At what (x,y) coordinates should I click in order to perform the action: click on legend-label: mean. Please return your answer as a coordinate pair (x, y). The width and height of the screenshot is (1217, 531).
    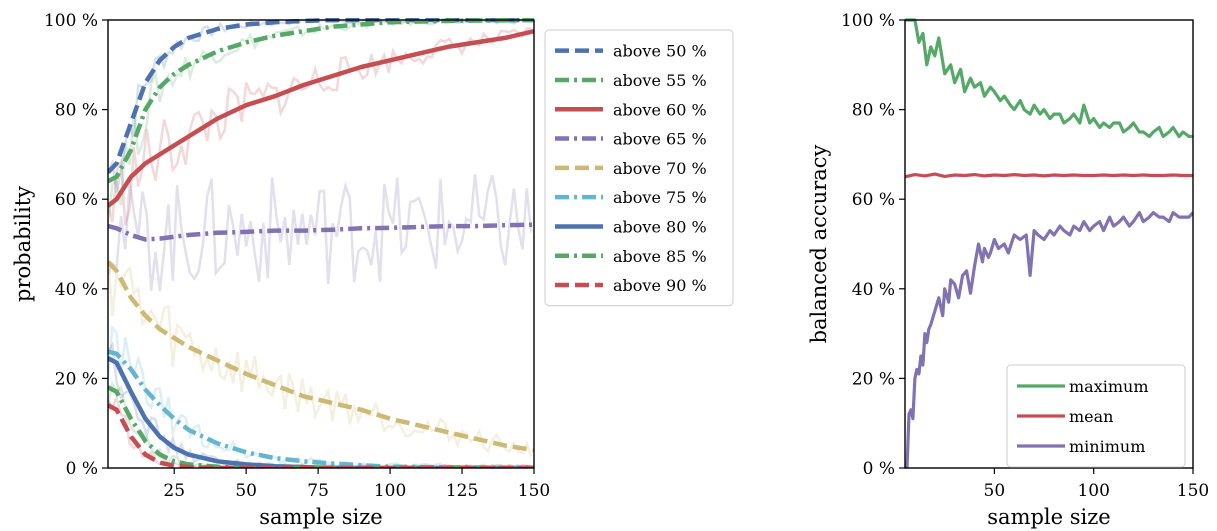
    Looking at the image, I should click on (1091, 416).